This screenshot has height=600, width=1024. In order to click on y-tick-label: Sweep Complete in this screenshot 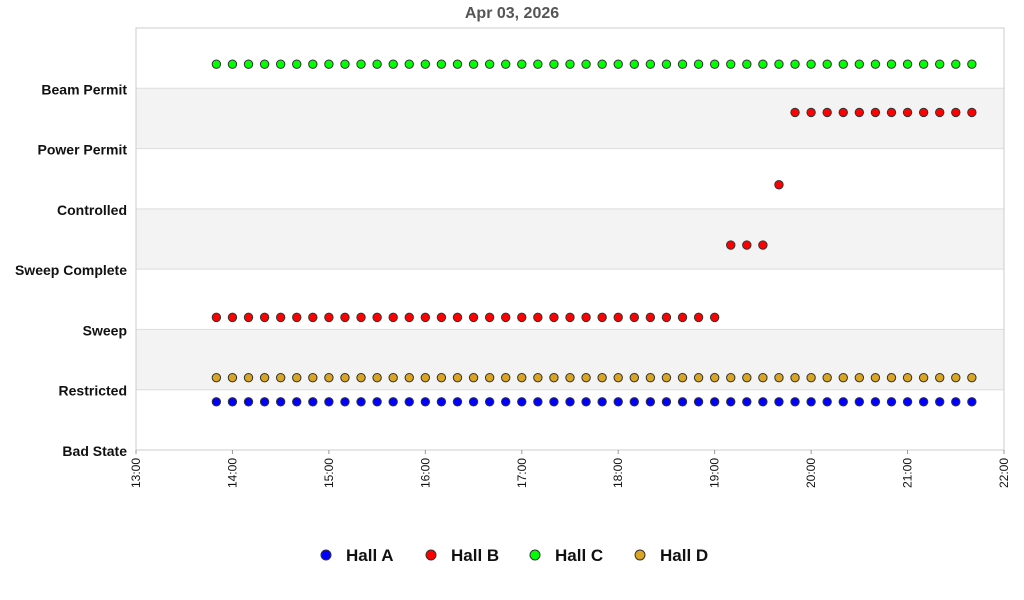, I will do `click(71, 270)`.